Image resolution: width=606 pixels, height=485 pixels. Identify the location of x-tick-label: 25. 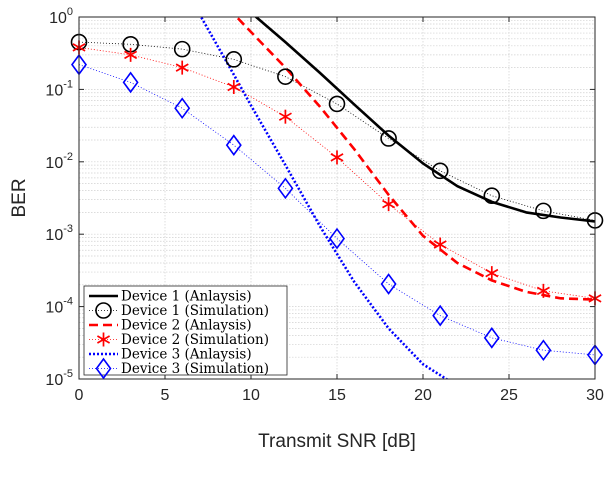
(509, 395).